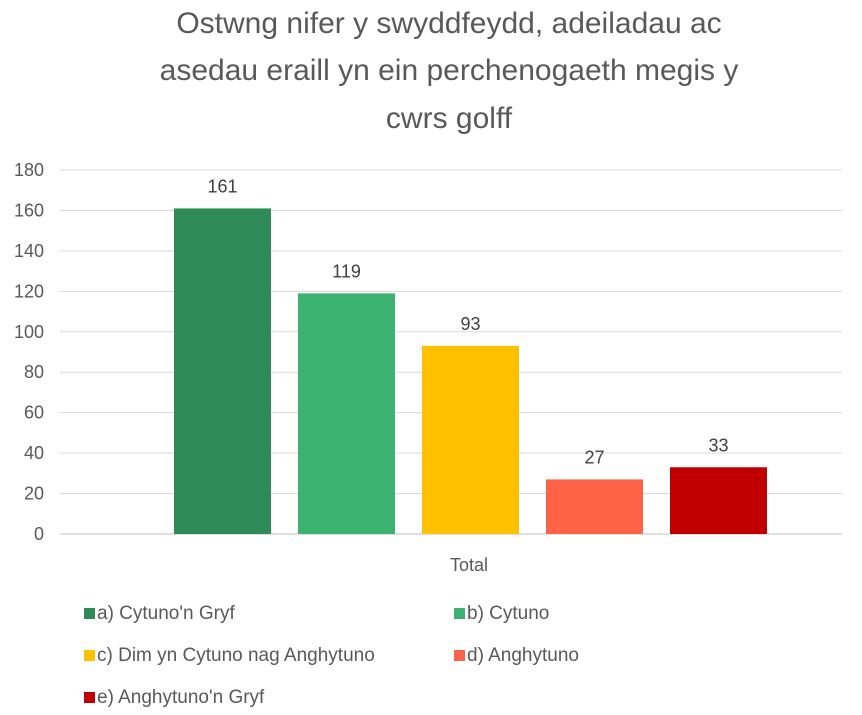  I want to click on y-tick-label-20: 20, so click(34, 494).